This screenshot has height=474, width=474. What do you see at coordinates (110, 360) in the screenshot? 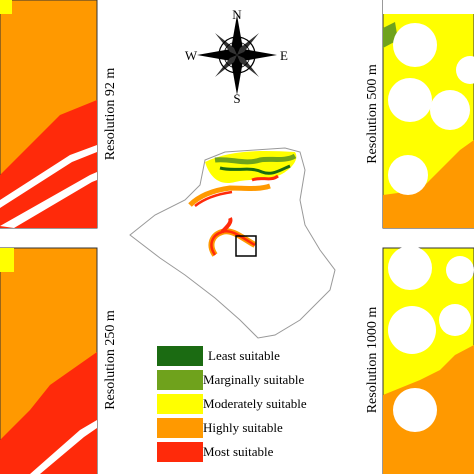
I see `panel-label: Resolution 250 m` at bounding box center [110, 360].